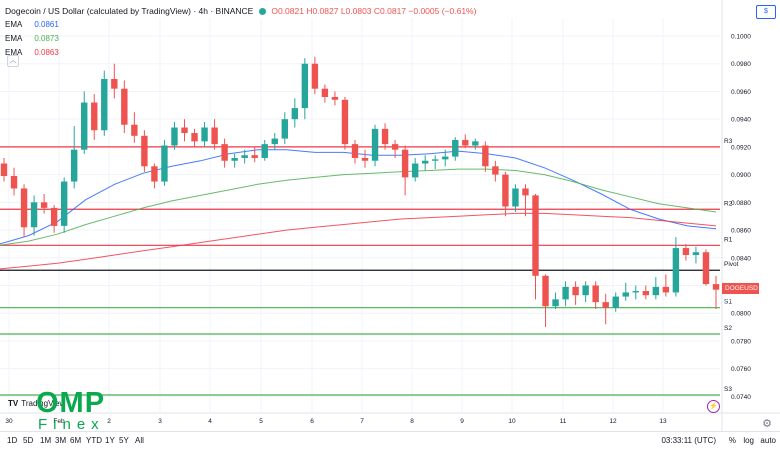 This screenshot has width=780, height=451. Describe the element at coordinates (28, 440) in the screenshot. I see `timeframe-5d: 5D` at that location.